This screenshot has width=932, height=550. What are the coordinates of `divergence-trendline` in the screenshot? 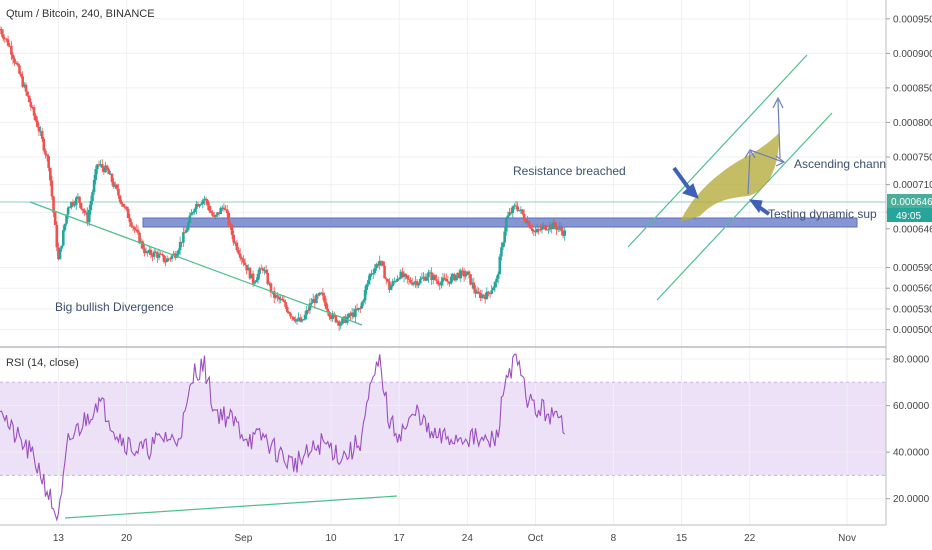 It's located at (196, 263).